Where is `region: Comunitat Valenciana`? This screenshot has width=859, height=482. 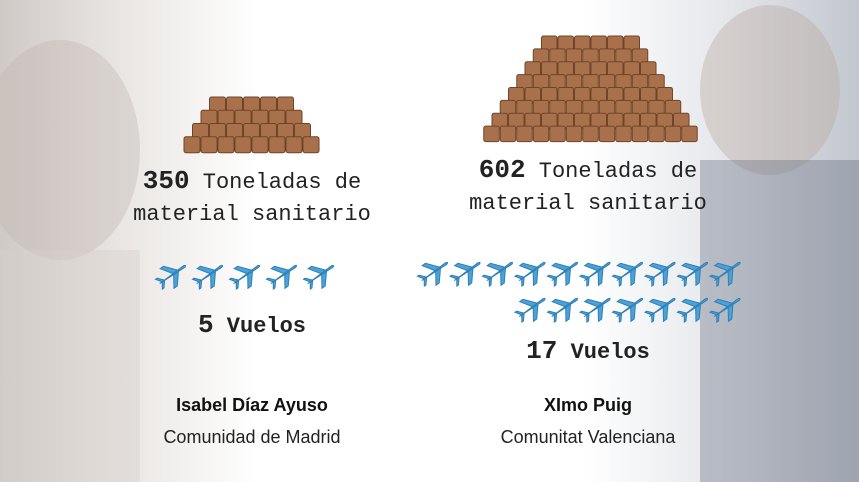
region: Comunitat Valenciana is located at coordinates (589, 437).